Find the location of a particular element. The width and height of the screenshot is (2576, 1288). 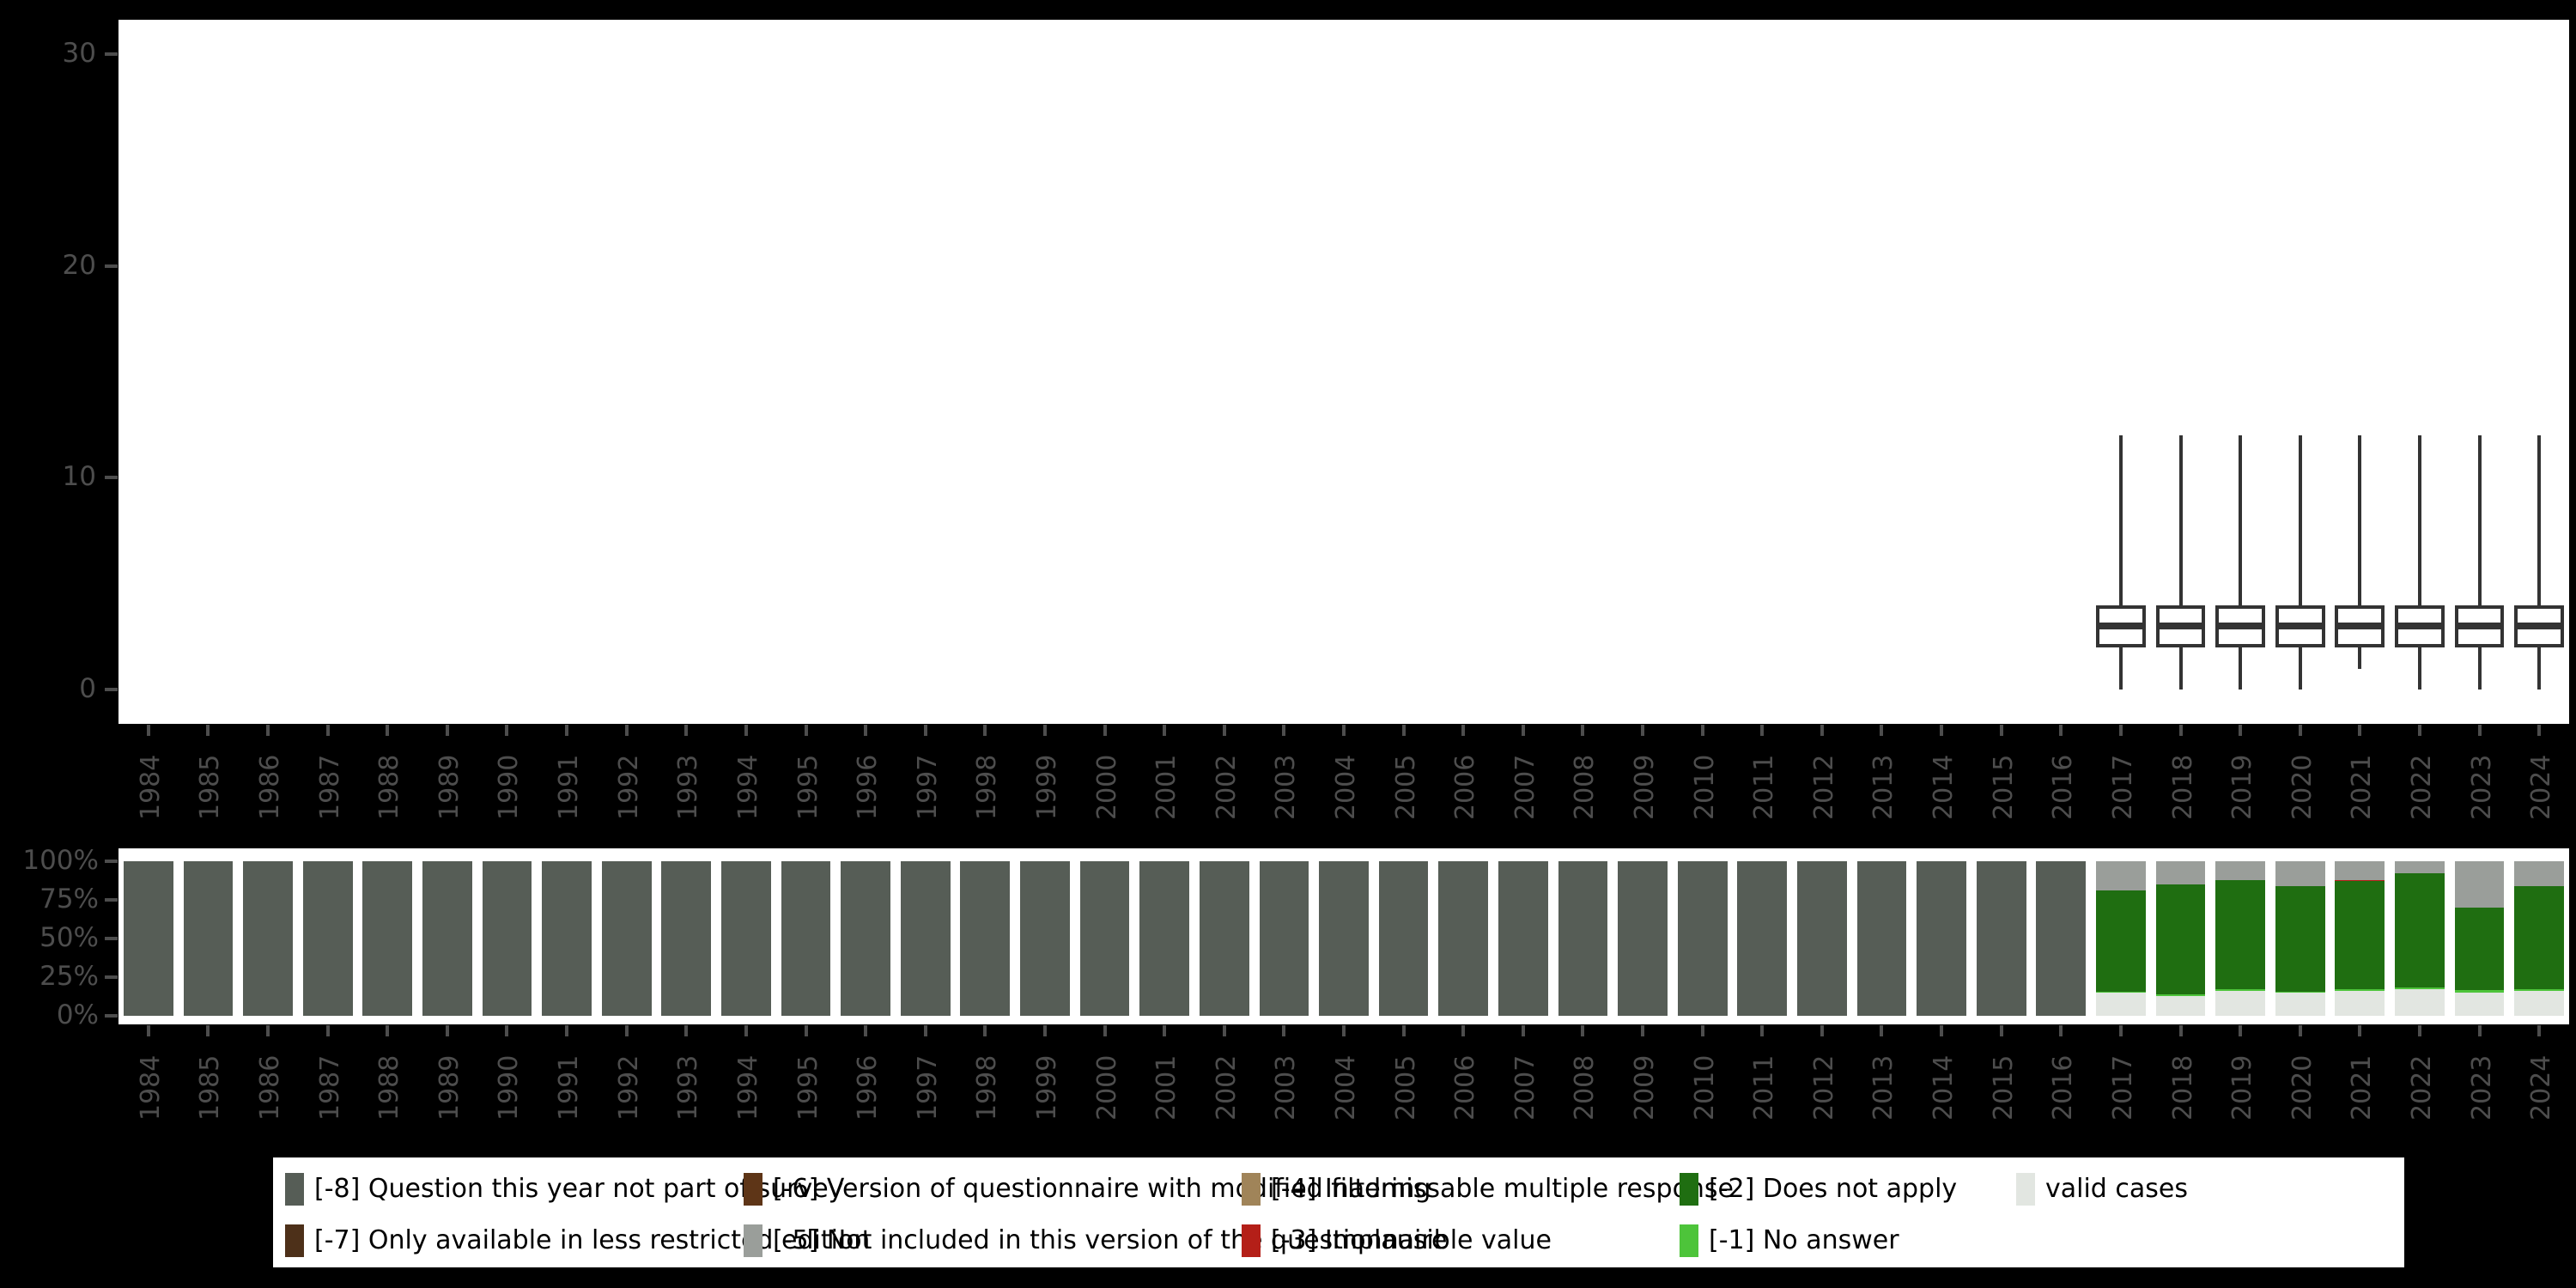

boxplot-x-year-label: 2012 is located at coordinates (1823, 787).